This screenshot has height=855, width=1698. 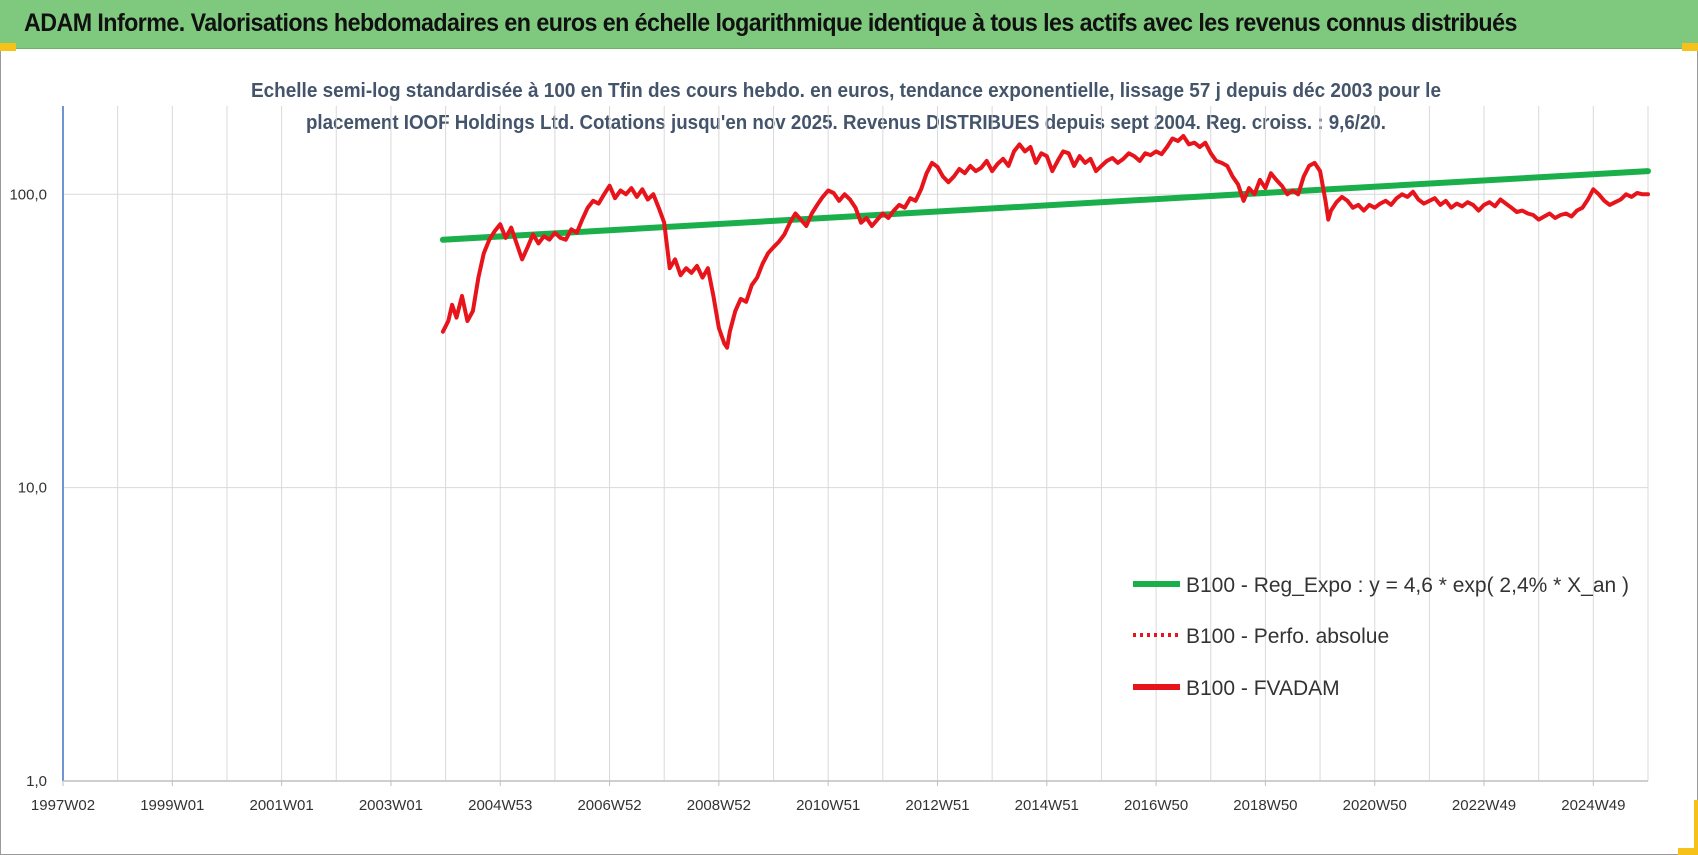 I want to click on y-tick-label: 100,0, so click(x=28, y=194).